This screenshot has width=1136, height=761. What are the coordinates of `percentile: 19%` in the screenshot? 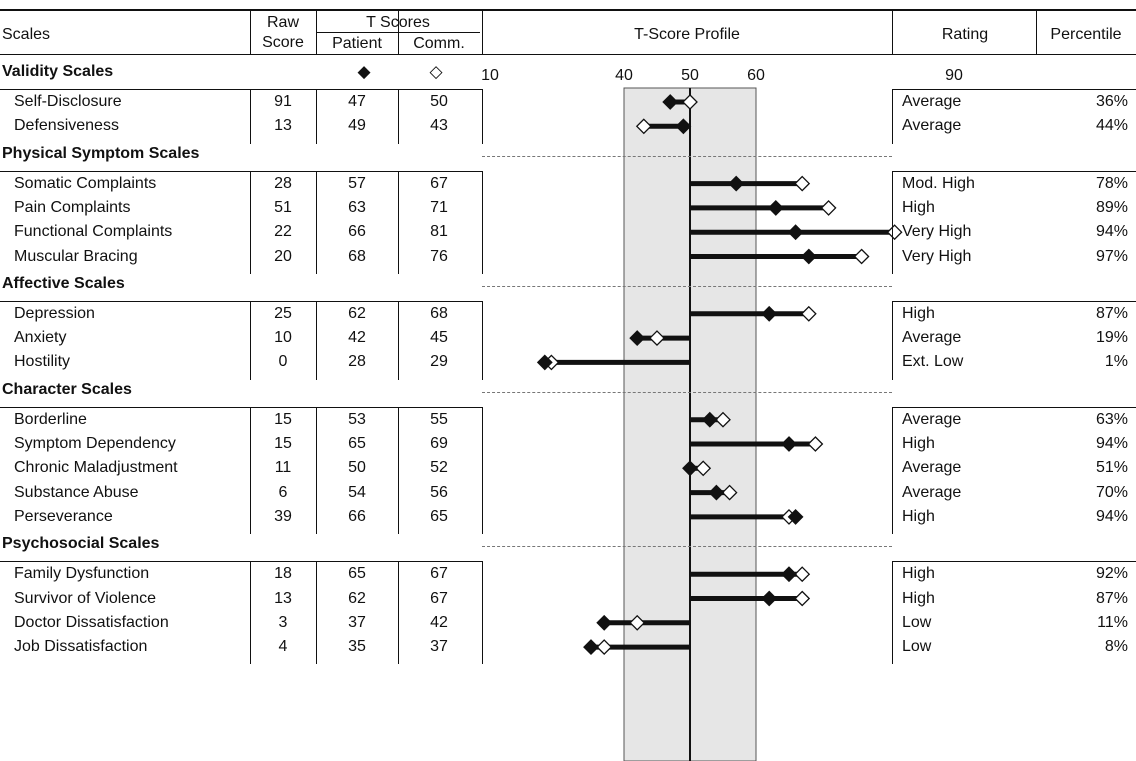 It's located at (1111, 338).